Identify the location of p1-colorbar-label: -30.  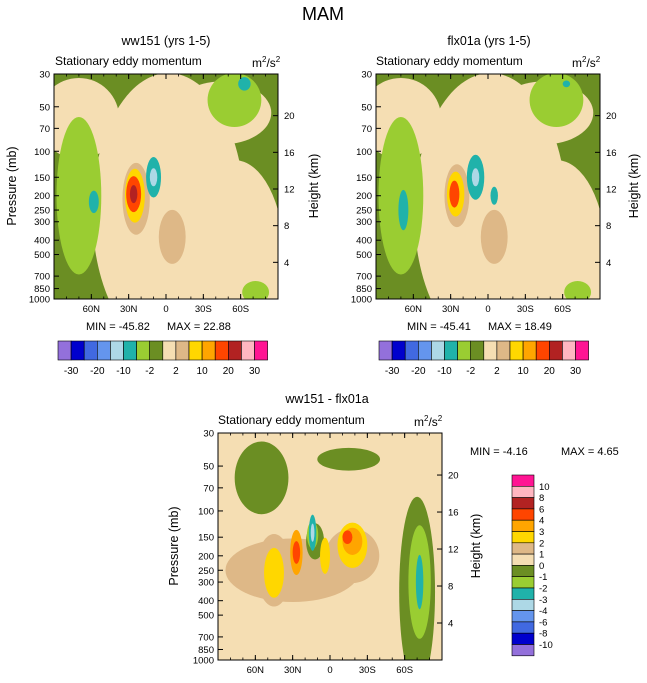
(71, 371).